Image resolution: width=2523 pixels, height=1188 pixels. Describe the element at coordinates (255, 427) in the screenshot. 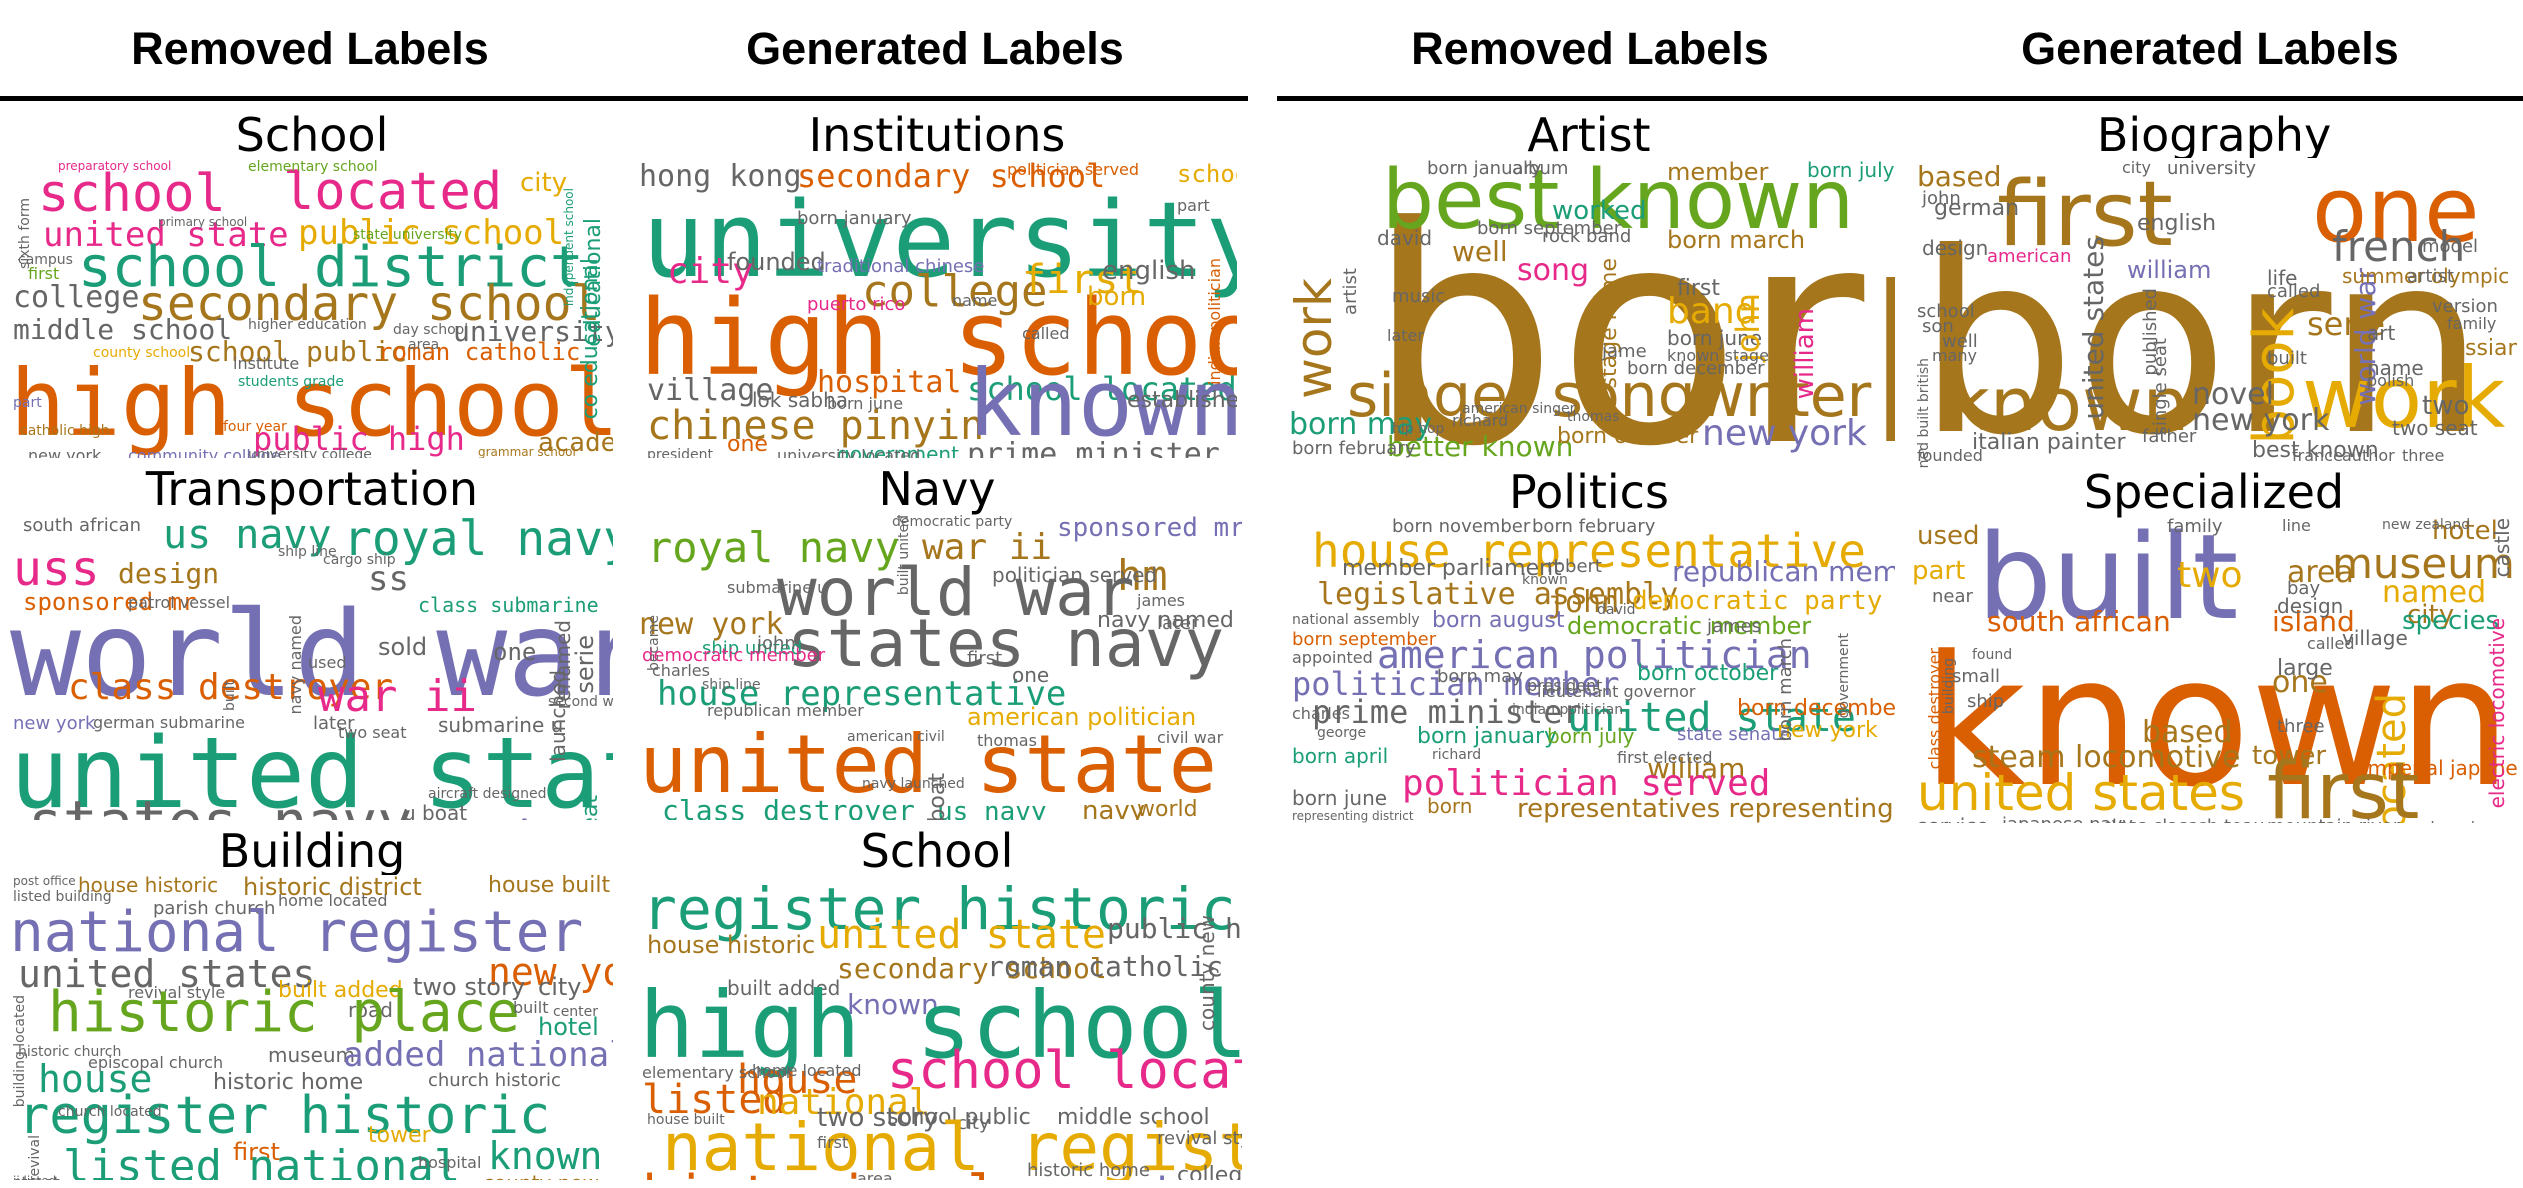

I see `cloud-word: four year` at that location.